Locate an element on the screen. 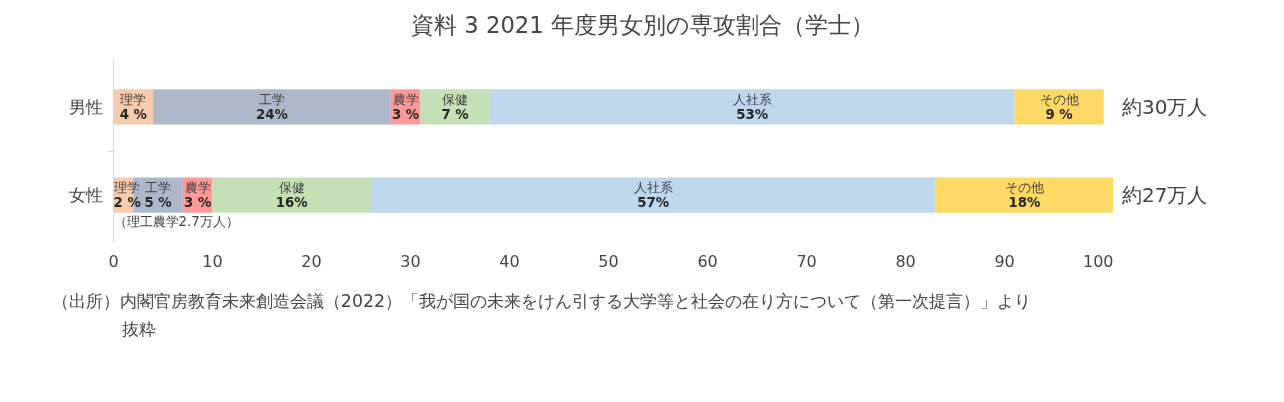 Image resolution: width=1284 pixels, height=402 pixels. data-label: 7 % is located at coordinates (455, 115).